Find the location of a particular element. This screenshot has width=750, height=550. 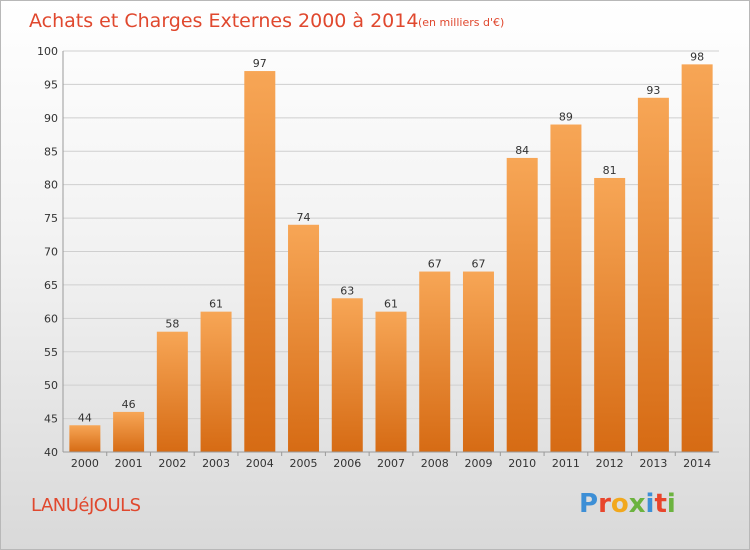

value-label: 93 is located at coordinates (653, 90).